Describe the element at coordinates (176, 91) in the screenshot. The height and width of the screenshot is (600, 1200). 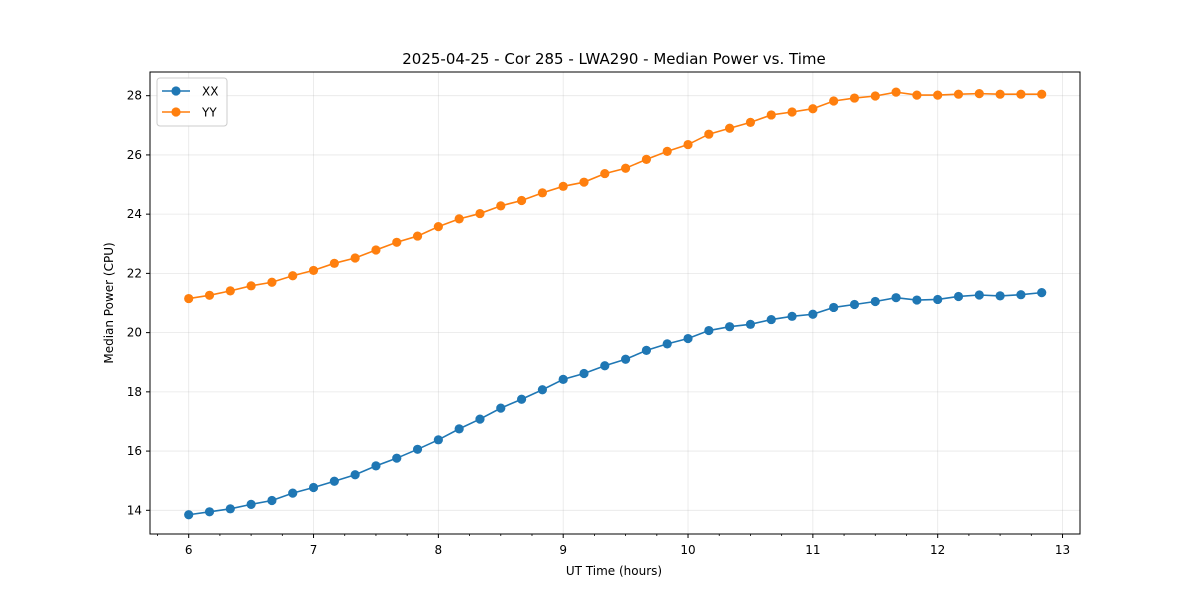
I see `legend-marker-xx` at that location.